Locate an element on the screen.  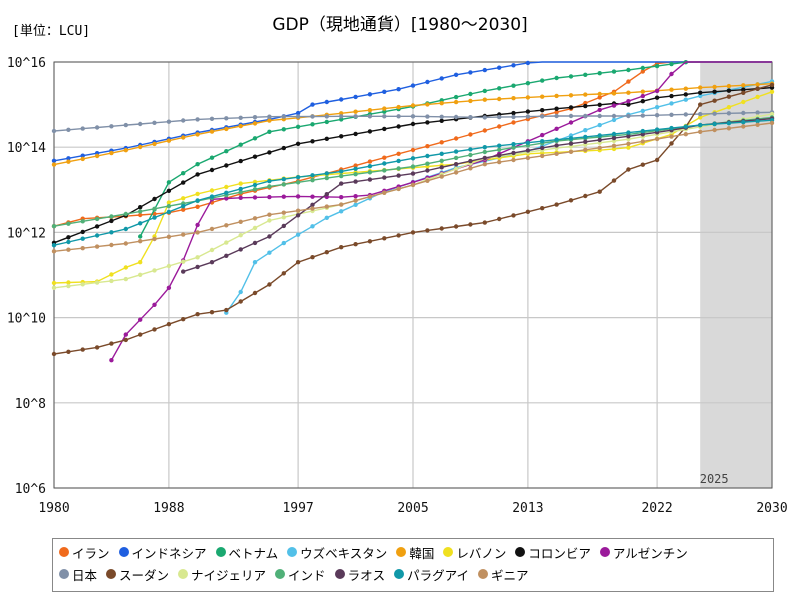
legend-item: ラオス is located at coordinates (359, 574).